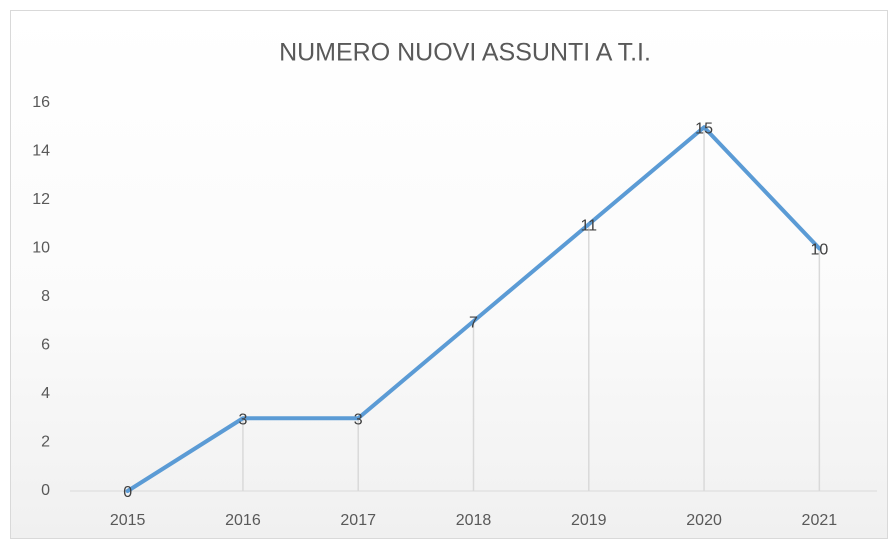 The width and height of the screenshot is (890, 540). I want to click on y-tick-label: 14, so click(41, 151).